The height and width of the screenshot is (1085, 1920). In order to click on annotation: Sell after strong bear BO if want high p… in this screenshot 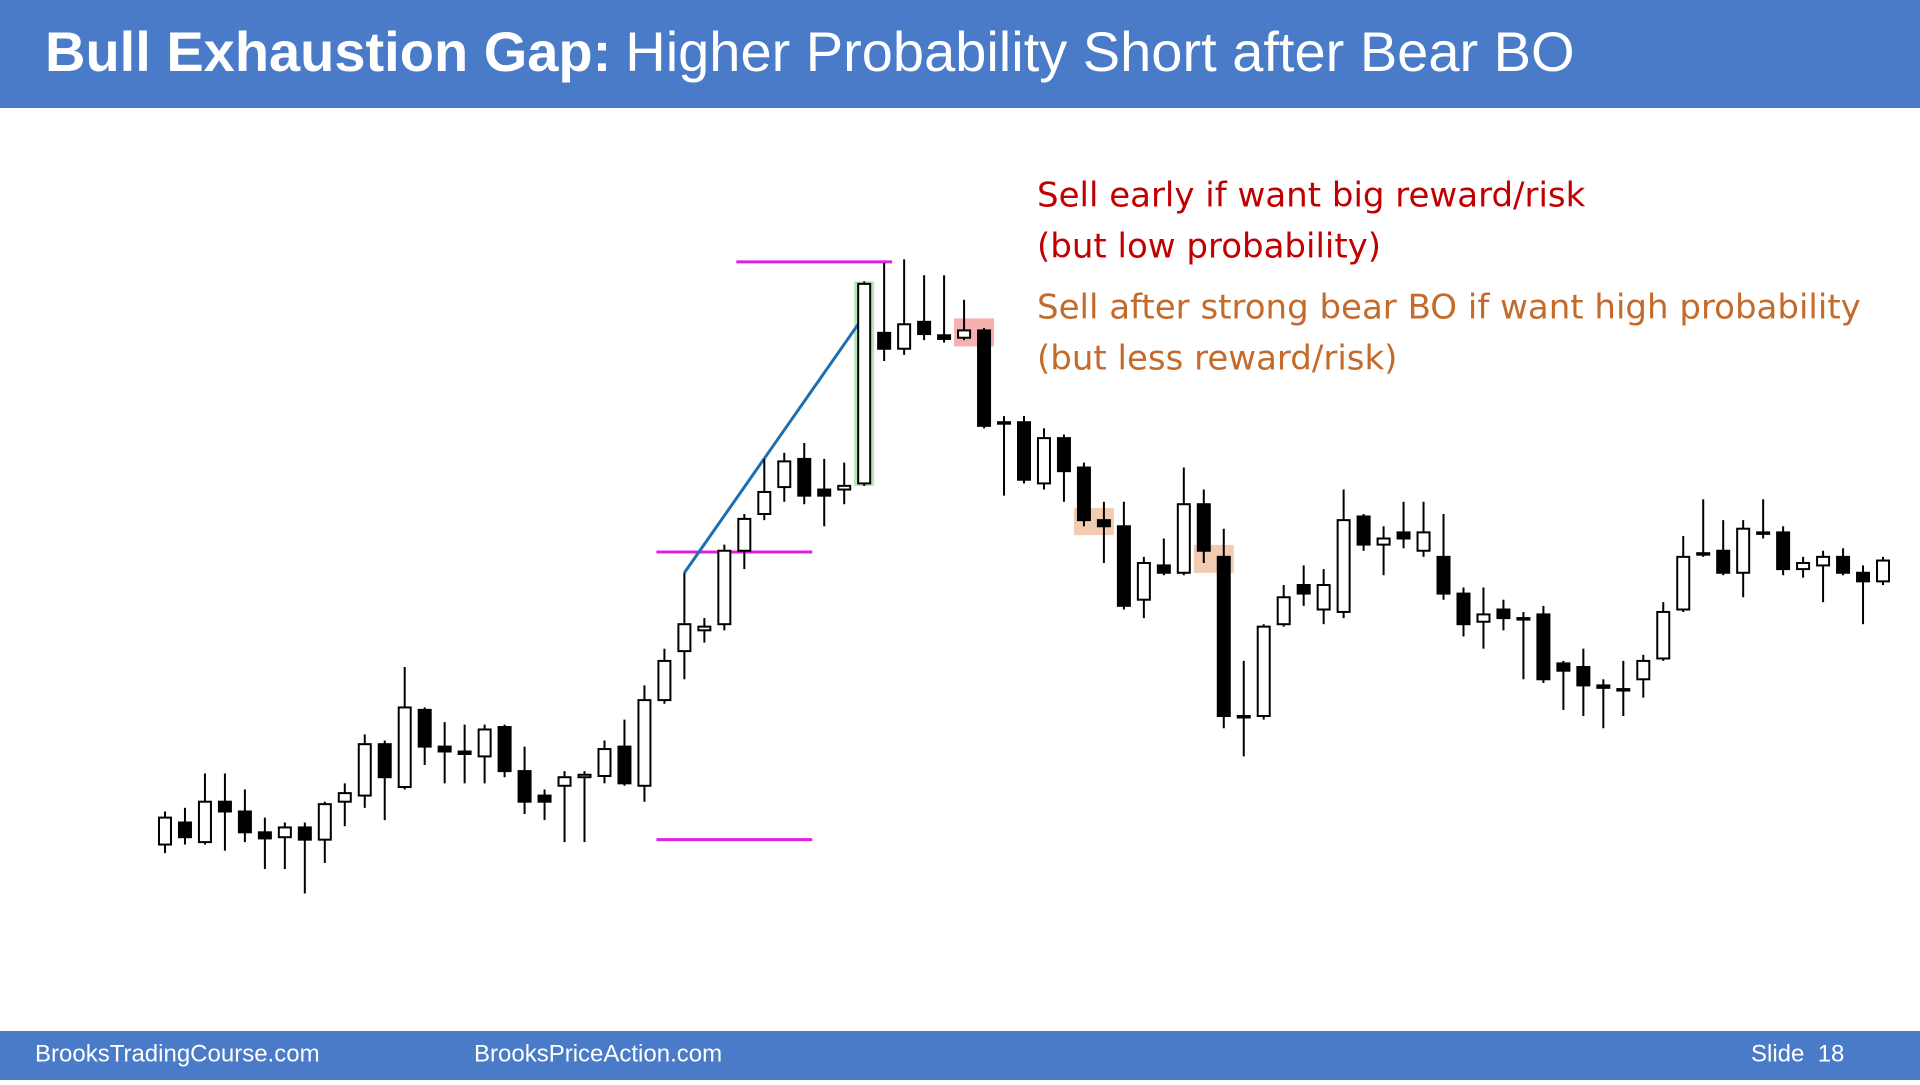, I will do `click(1449, 308)`.